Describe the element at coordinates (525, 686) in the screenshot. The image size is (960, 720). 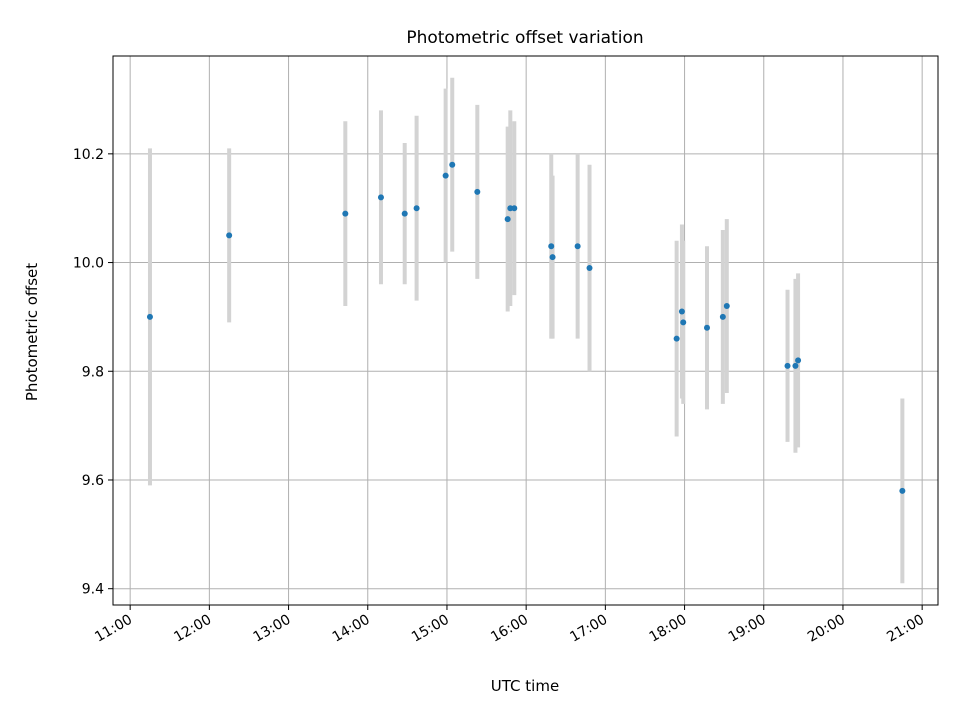
I see `x-axis-label: UTC time` at that location.